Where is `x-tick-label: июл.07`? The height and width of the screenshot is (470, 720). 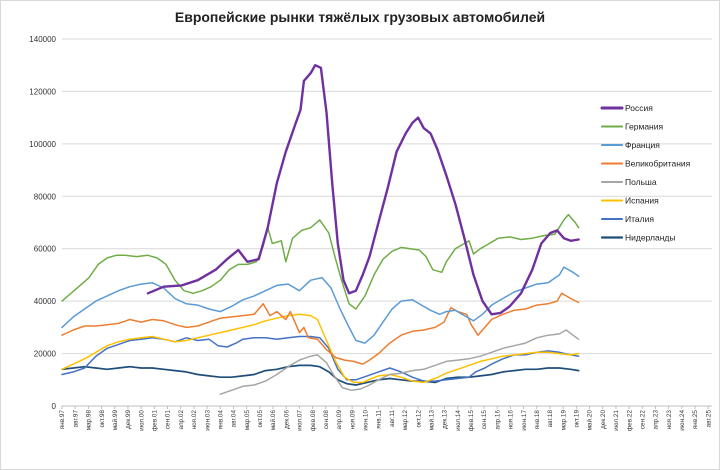 x-tick-label: июл.07 is located at coordinates (300, 420).